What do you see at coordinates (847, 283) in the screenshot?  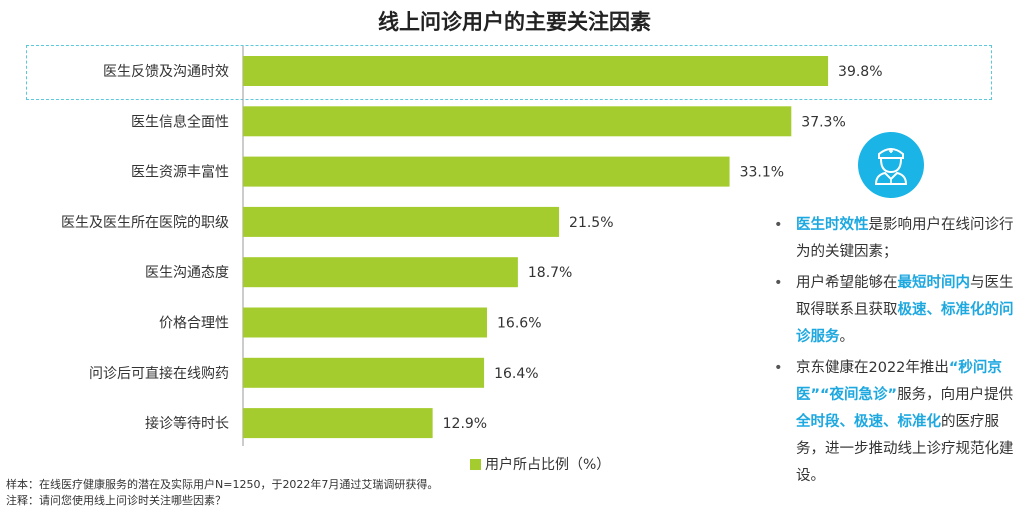 I see `bullet-text: 用户希望能够在` at bounding box center [847, 283].